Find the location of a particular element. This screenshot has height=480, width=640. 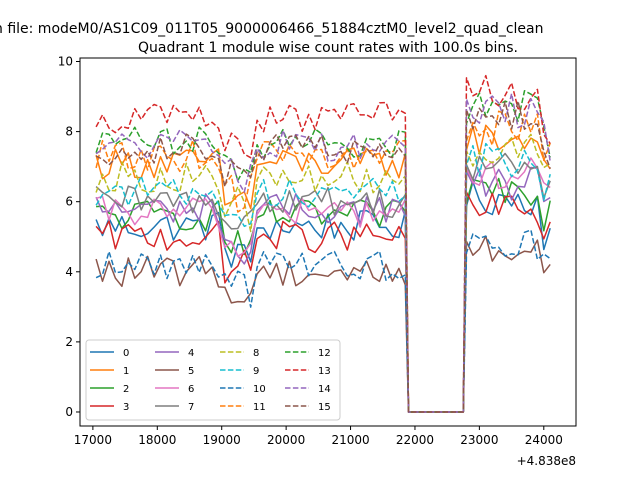

y-tick-label: 10 is located at coordinates (65, 62).